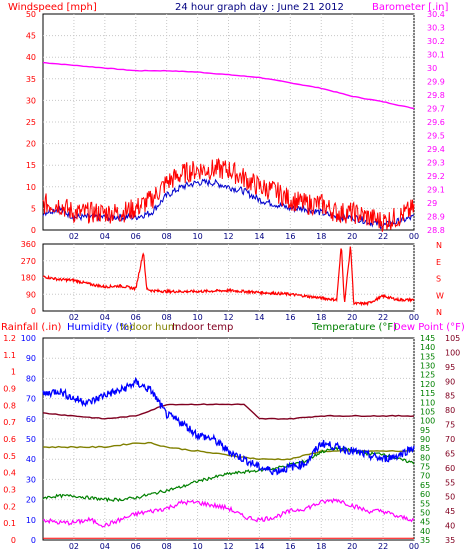 The height and width of the screenshot is (555, 469). I want to click on x-tick-label-dir: 10, so click(197, 317).